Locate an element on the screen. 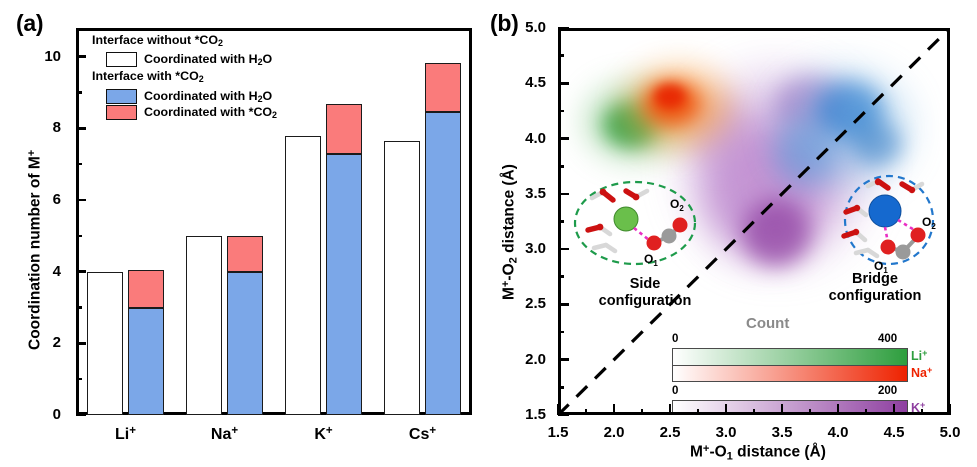  colorbar-2-max-label: 200 is located at coordinates (888, 391).